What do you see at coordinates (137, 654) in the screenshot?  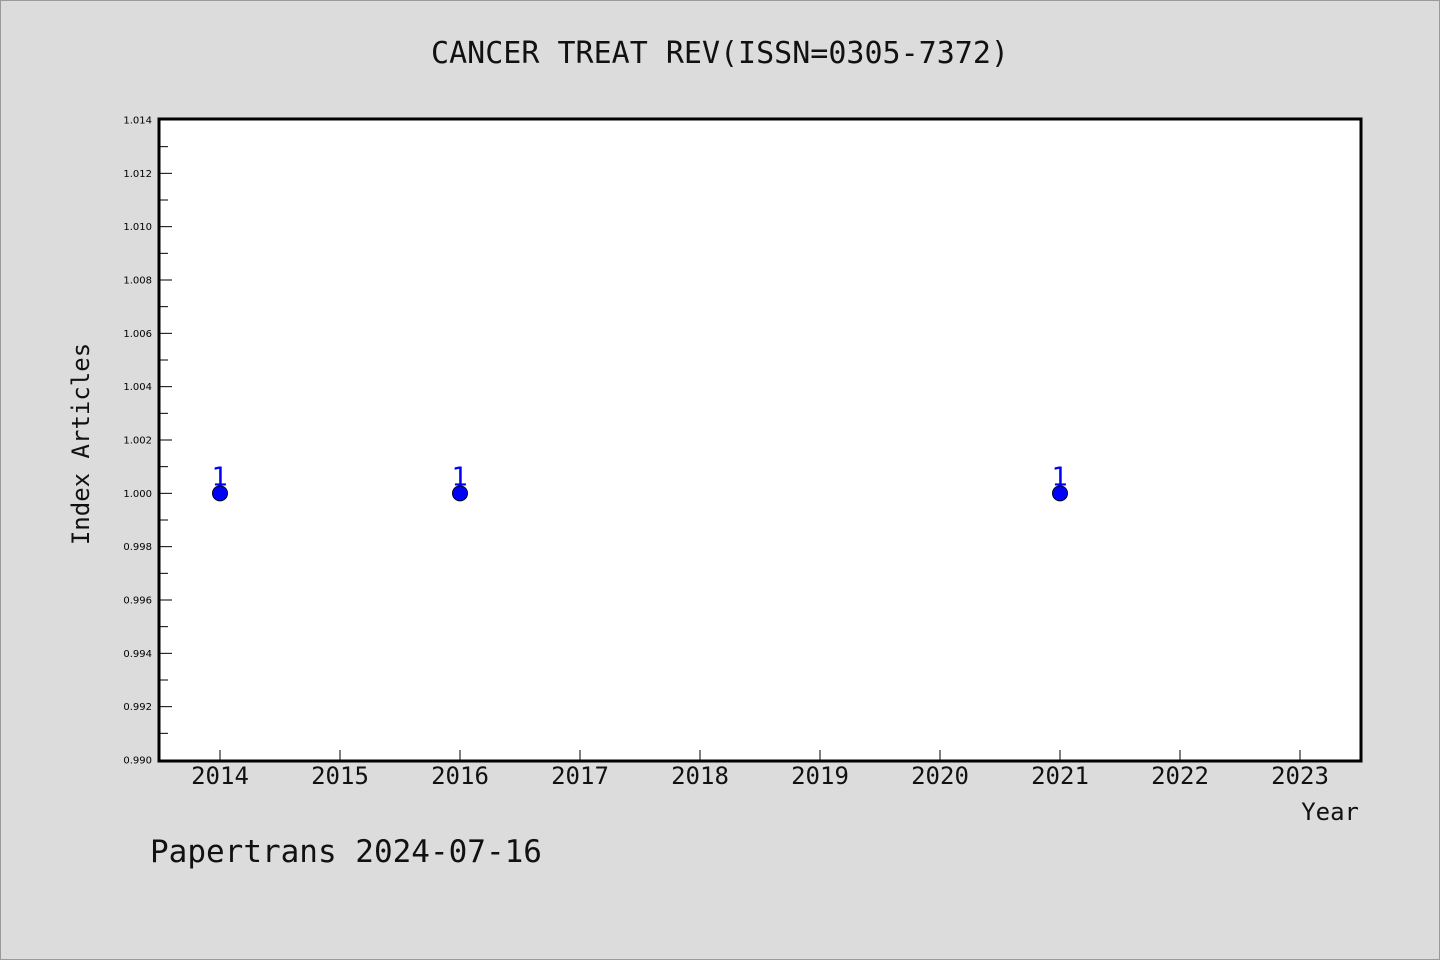 I see `y-tick-label: 0.994` at bounding box center [137, 654].